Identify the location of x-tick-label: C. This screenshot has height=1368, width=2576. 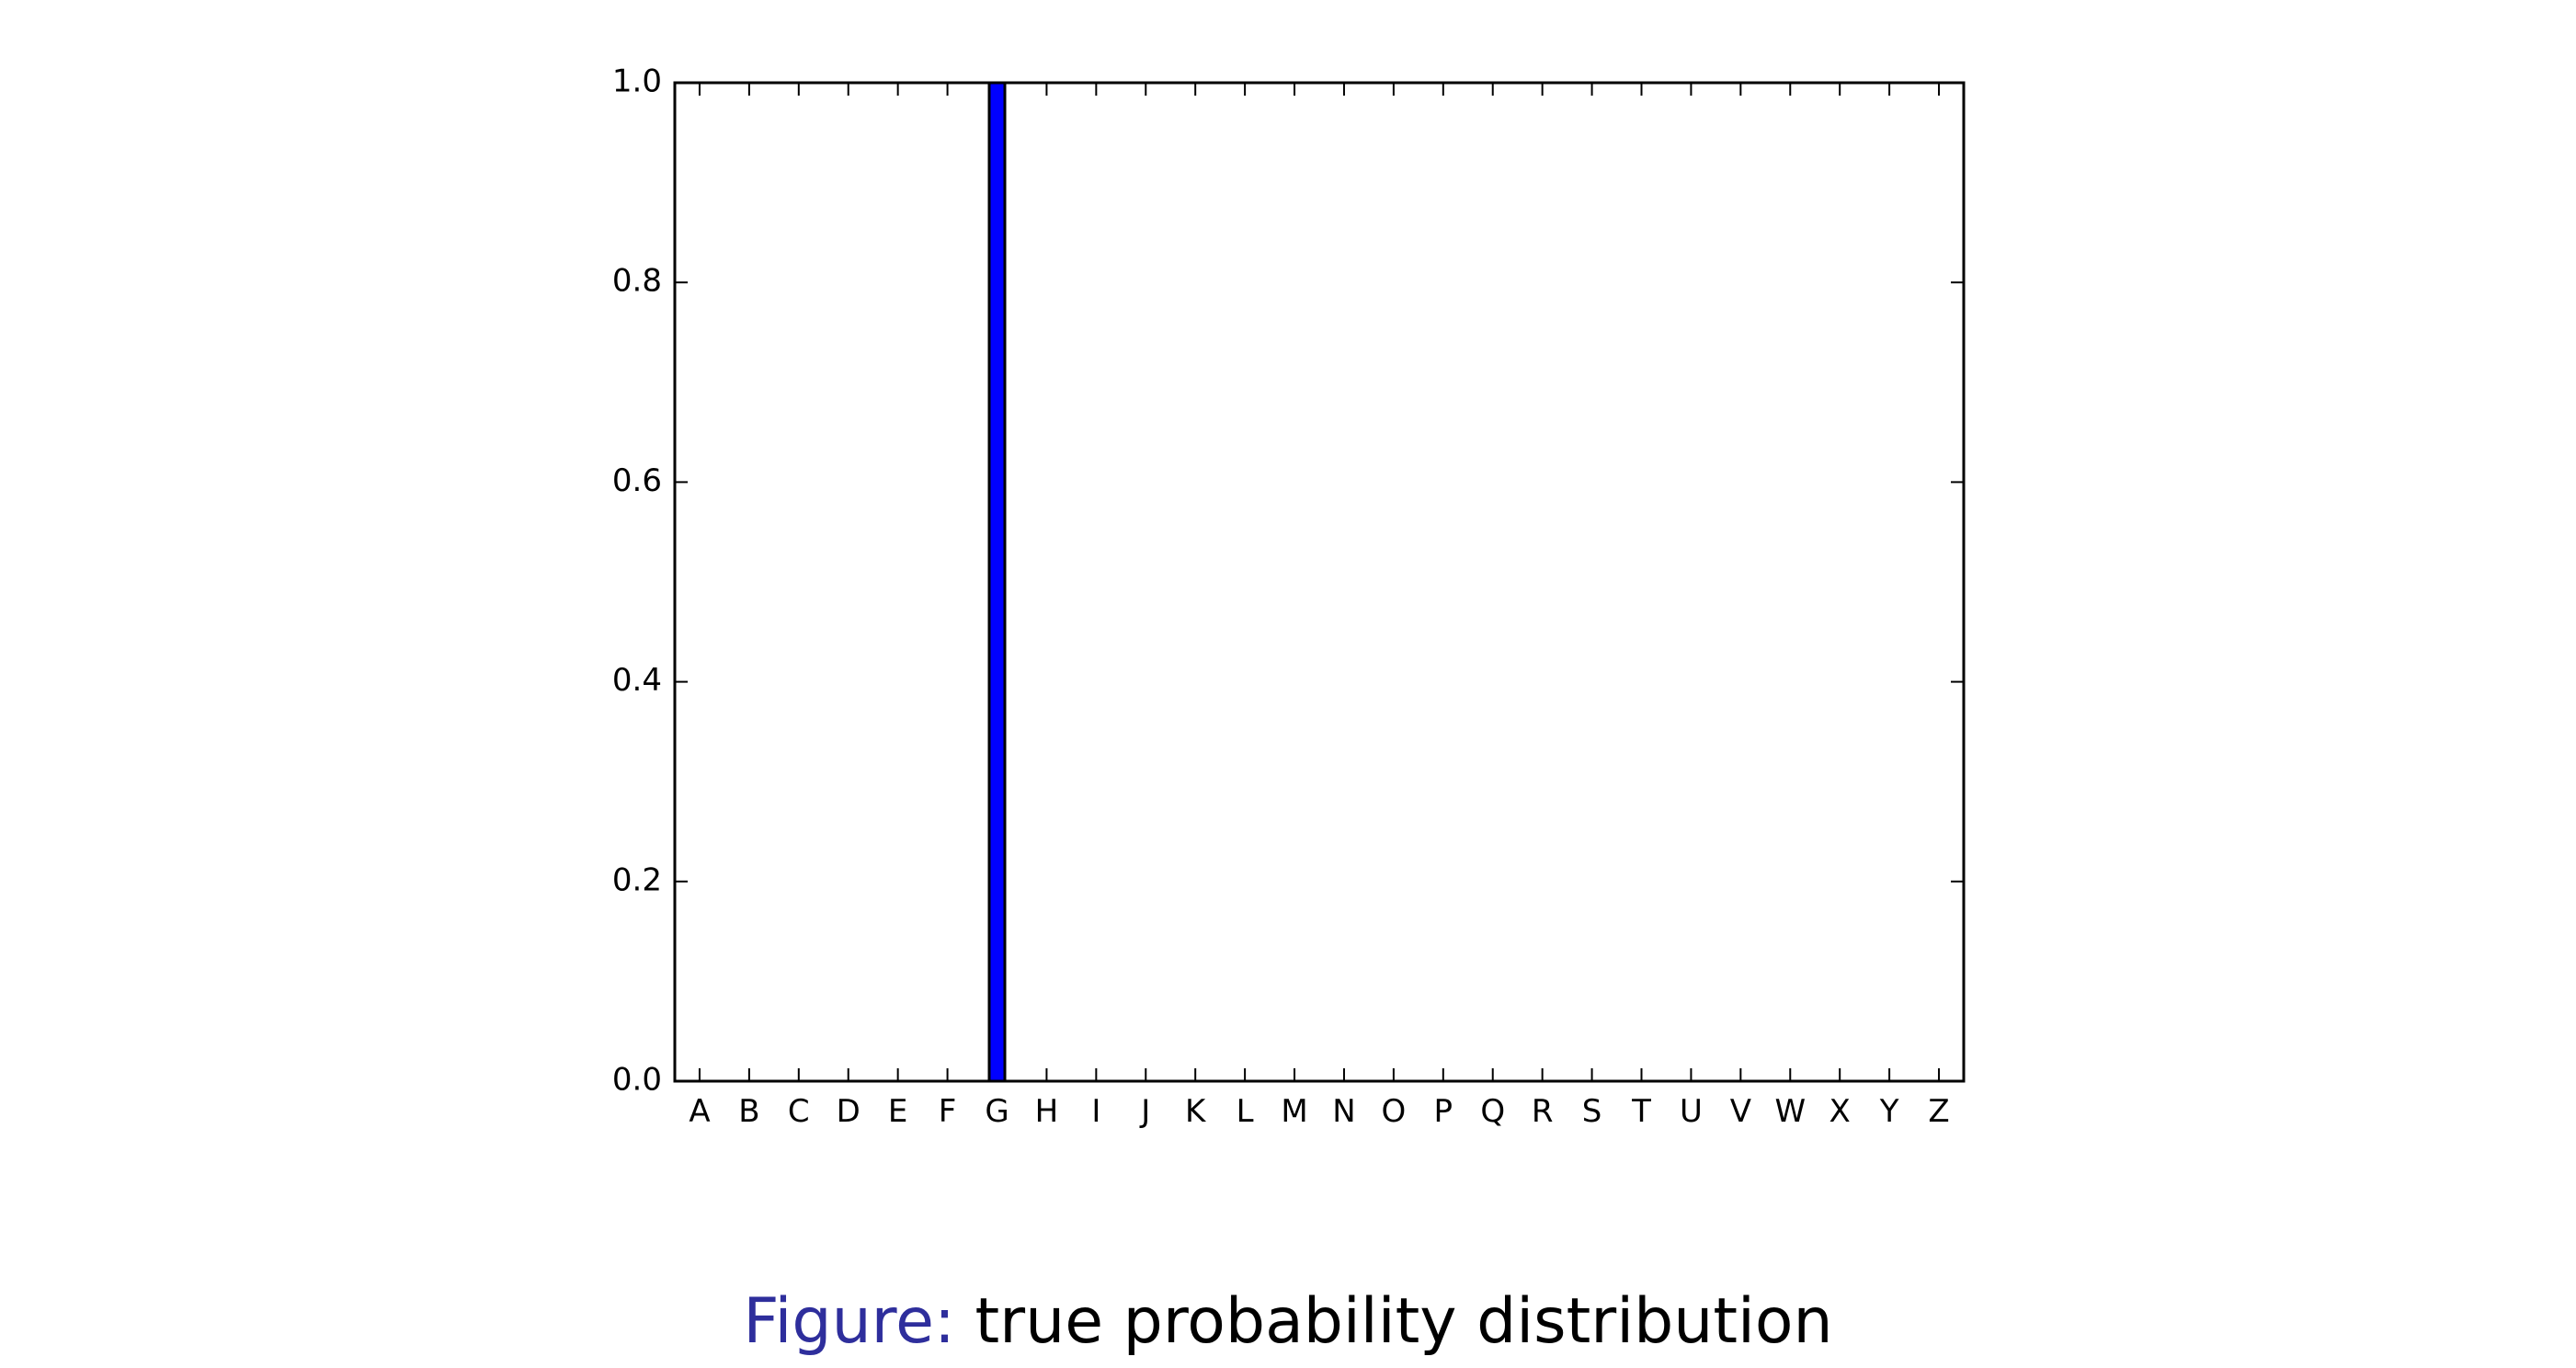
(799, 1111).